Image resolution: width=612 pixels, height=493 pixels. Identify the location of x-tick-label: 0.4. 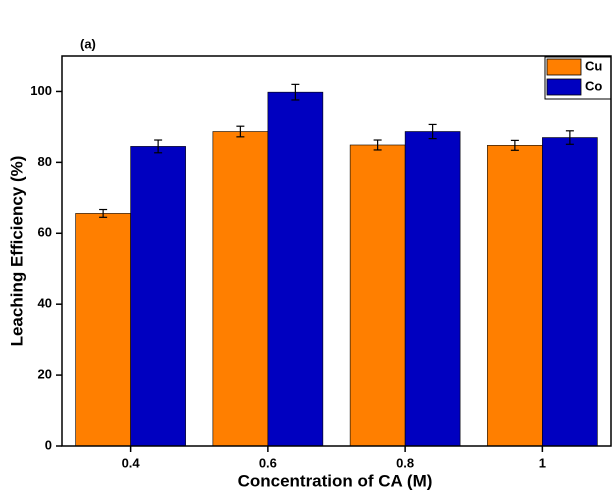
(131, 462).